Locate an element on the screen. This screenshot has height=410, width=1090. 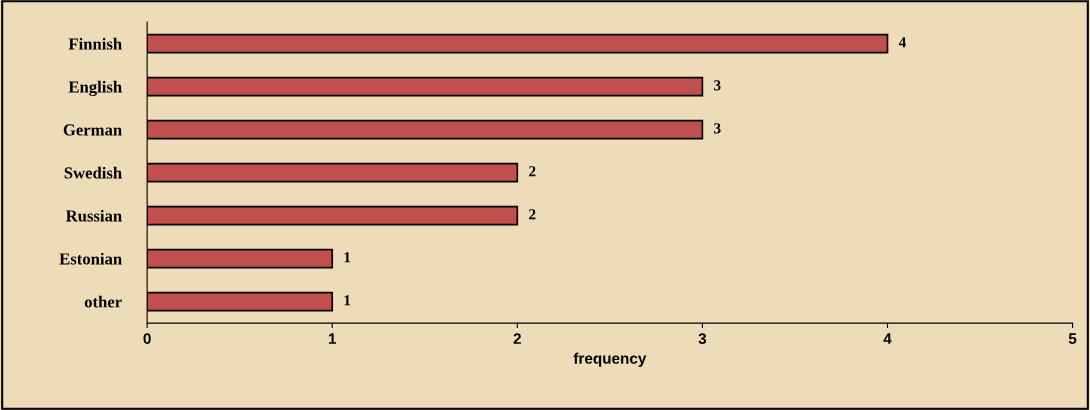
y-tick-label: other is located at coordinates (103, 301).